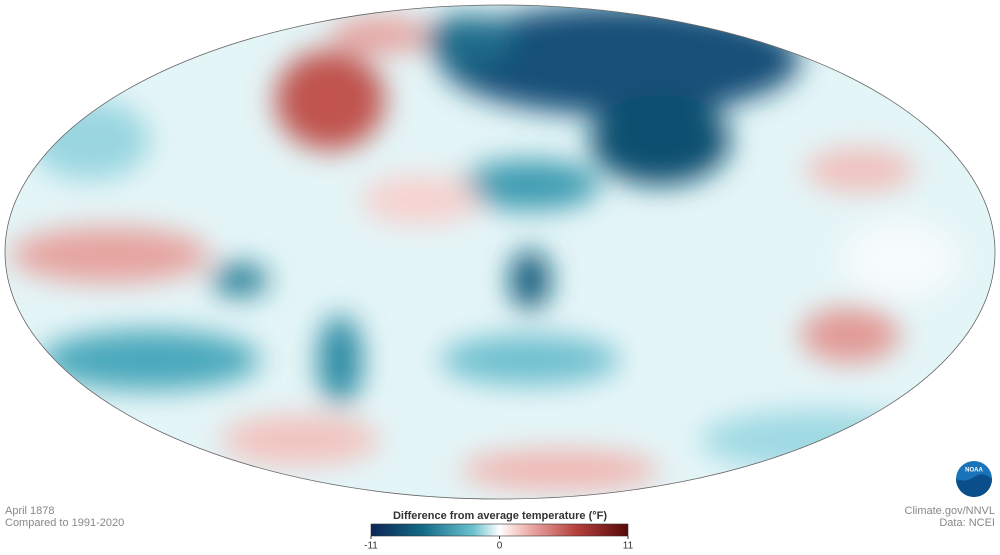 The image size is (1000, 555). Describe the element at coordinates (64, 523) in the screenshot. I see `baseline: Compared to 1991-2020` at that location.